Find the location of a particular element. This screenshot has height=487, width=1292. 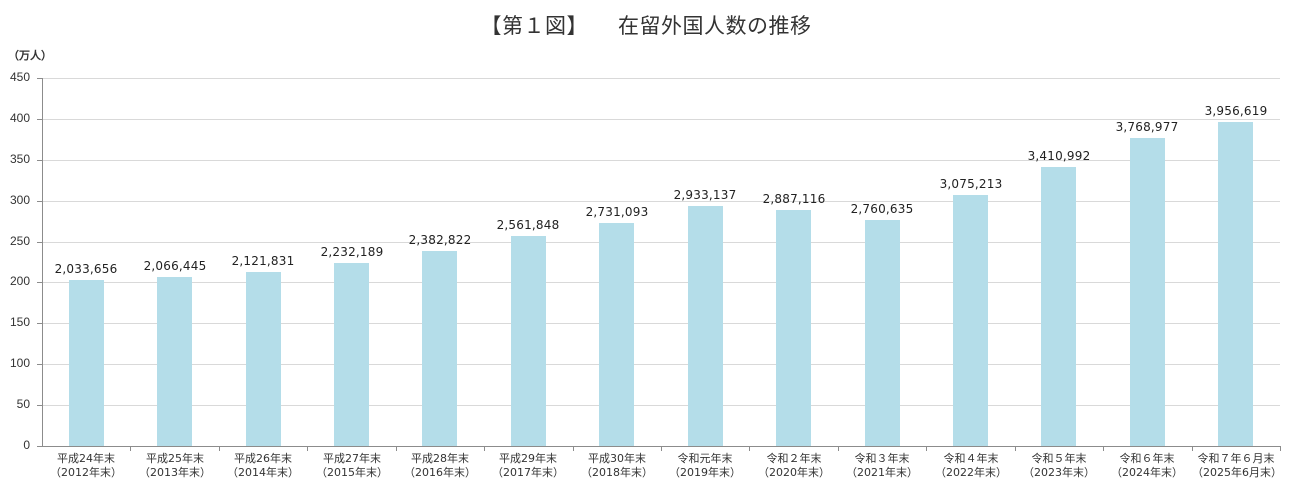

data-label: 3,410,992 is located at coordinates (1059, 156).